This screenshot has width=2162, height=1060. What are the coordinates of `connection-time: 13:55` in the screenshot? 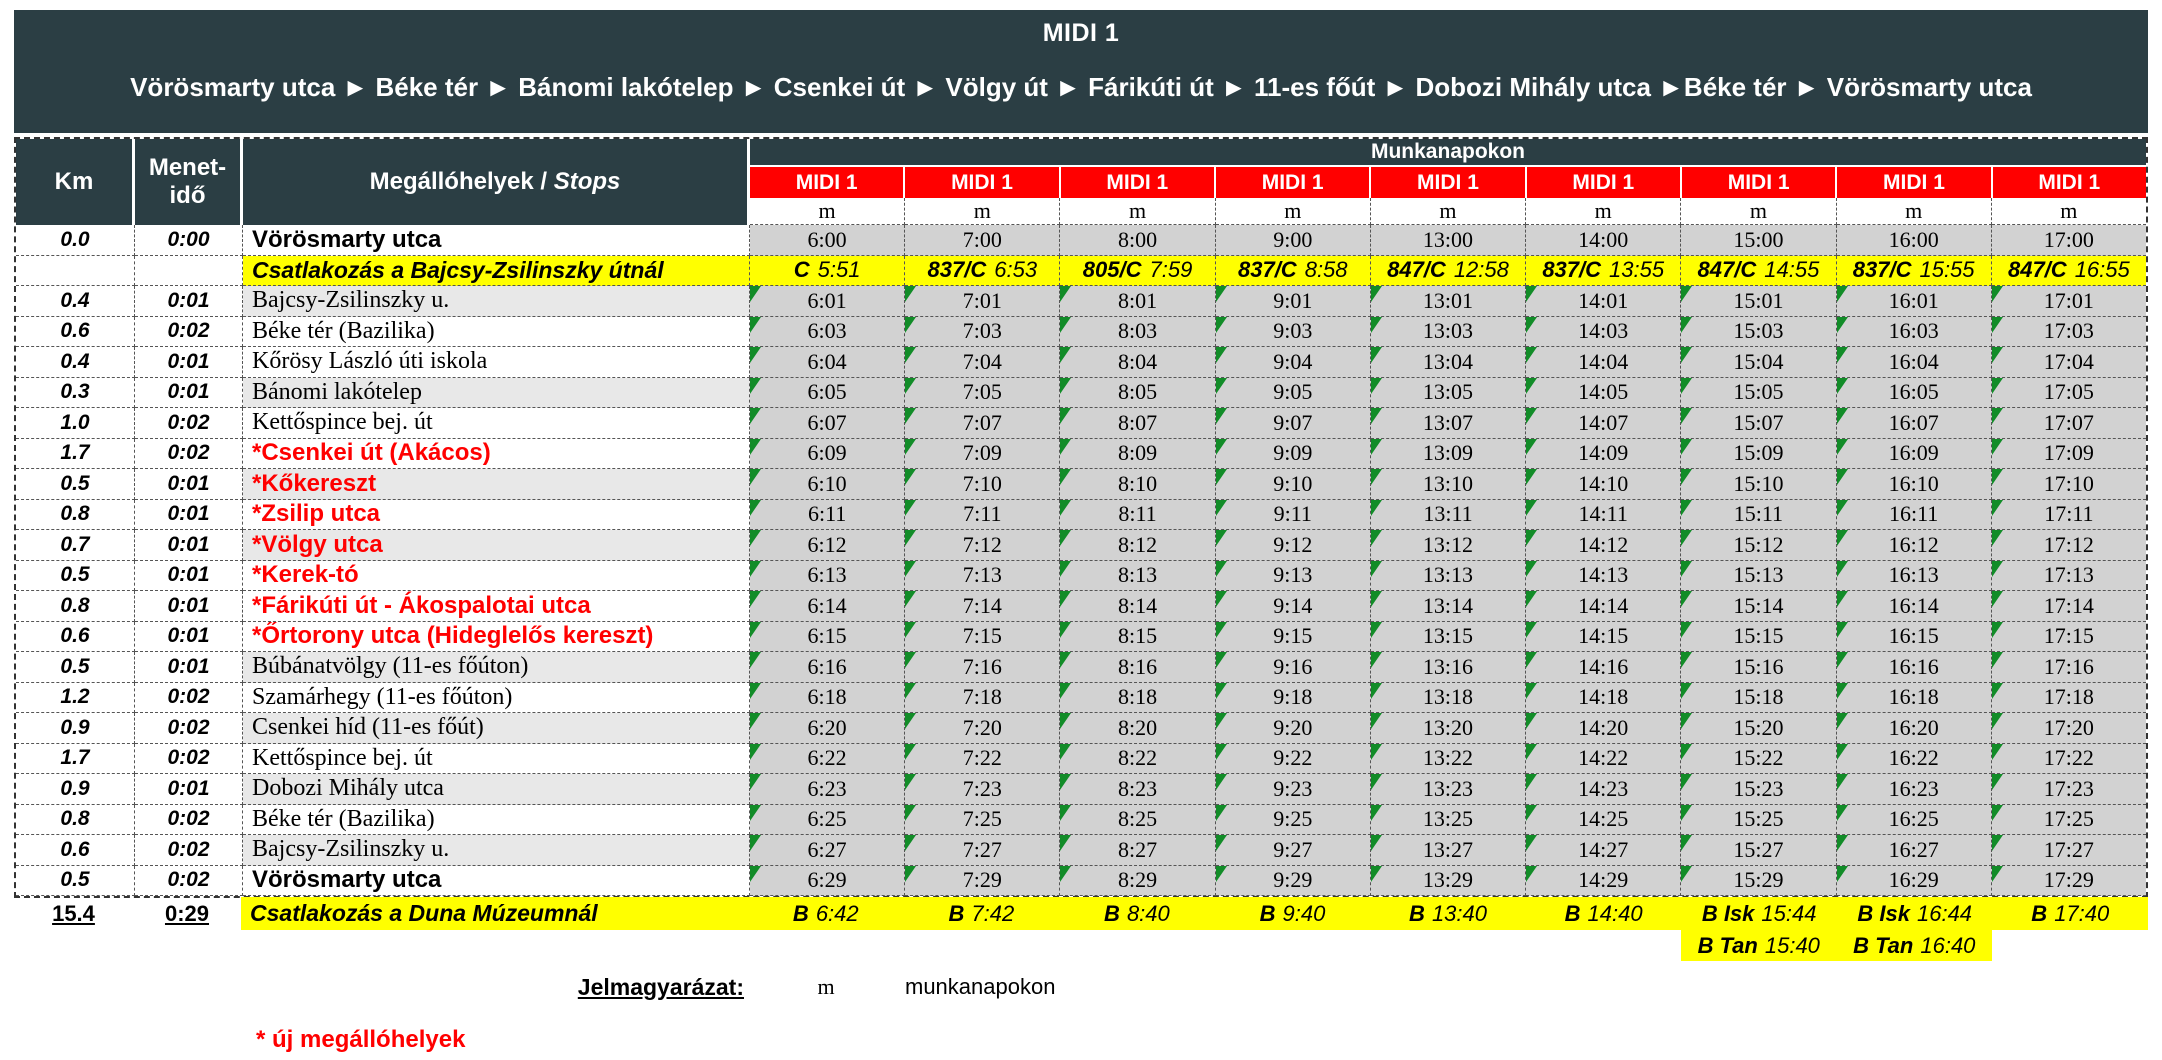 It's located at (1637, 270).